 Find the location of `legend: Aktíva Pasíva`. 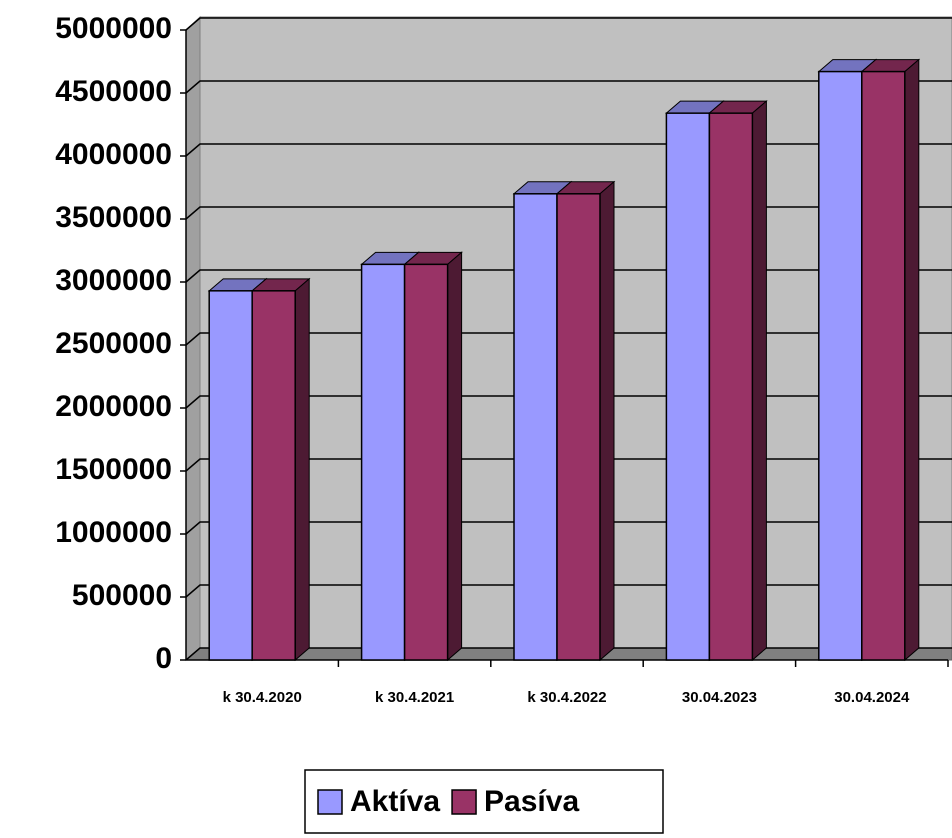

legend: Aktíva Pasíva is located at coordinates (484, 801).